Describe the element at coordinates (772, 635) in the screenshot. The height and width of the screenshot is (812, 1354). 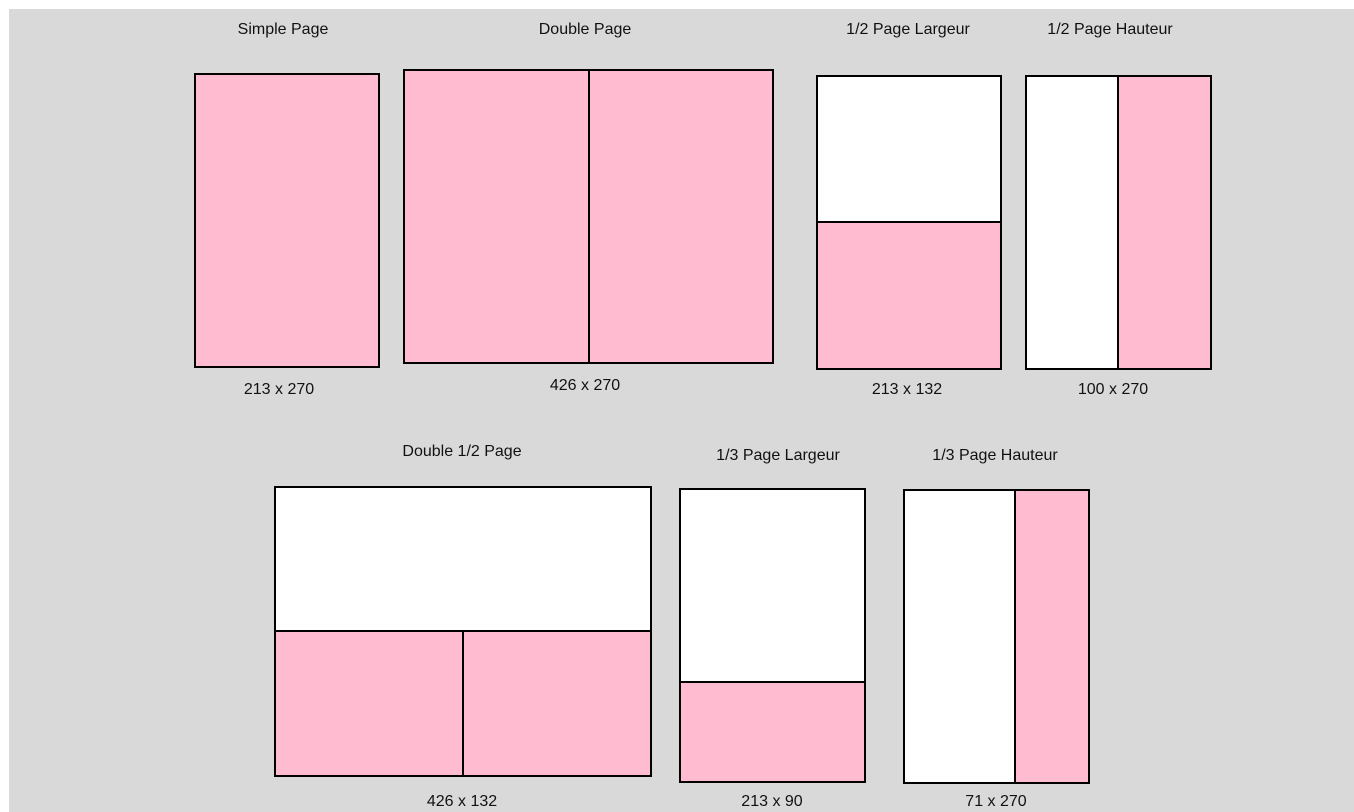
I see `third-page-largeur-frame` at that location.